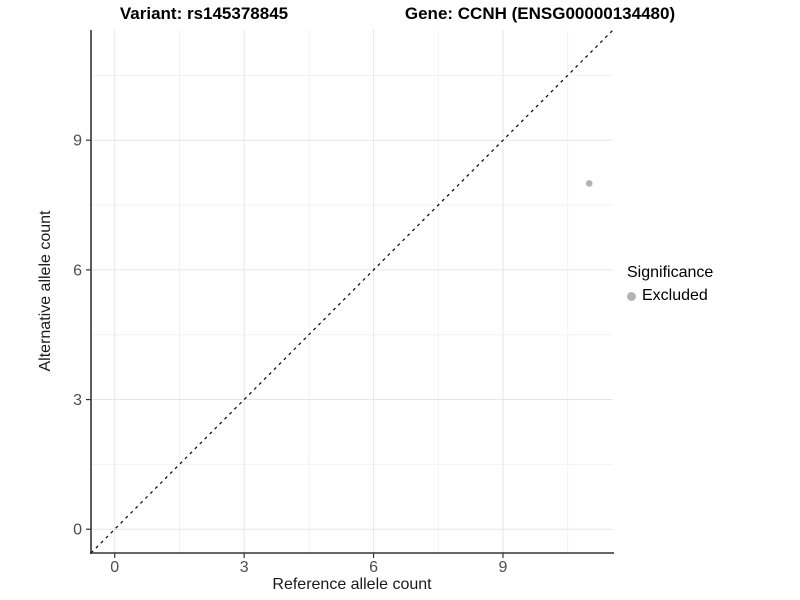 The height and width of the screenshot is (600, 800). Describe the element at coordinates (670, 284) in the screenshot. I see `legend: Significance Excluded` at that location.